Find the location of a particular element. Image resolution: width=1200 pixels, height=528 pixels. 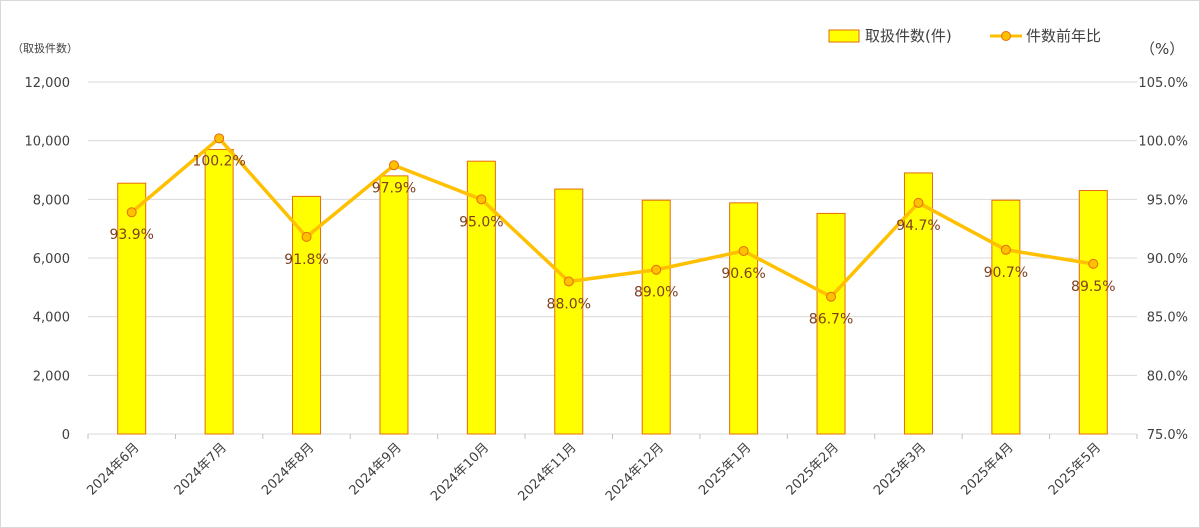

data-label: 89.0% is located at coordinates (656, 293).